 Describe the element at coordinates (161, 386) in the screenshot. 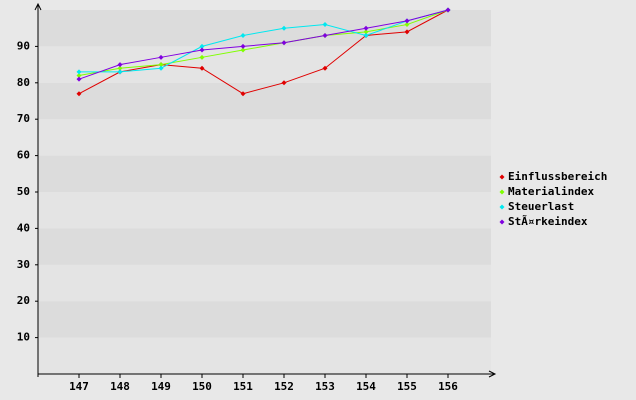

I see `x-tick-label: 149` at that location.